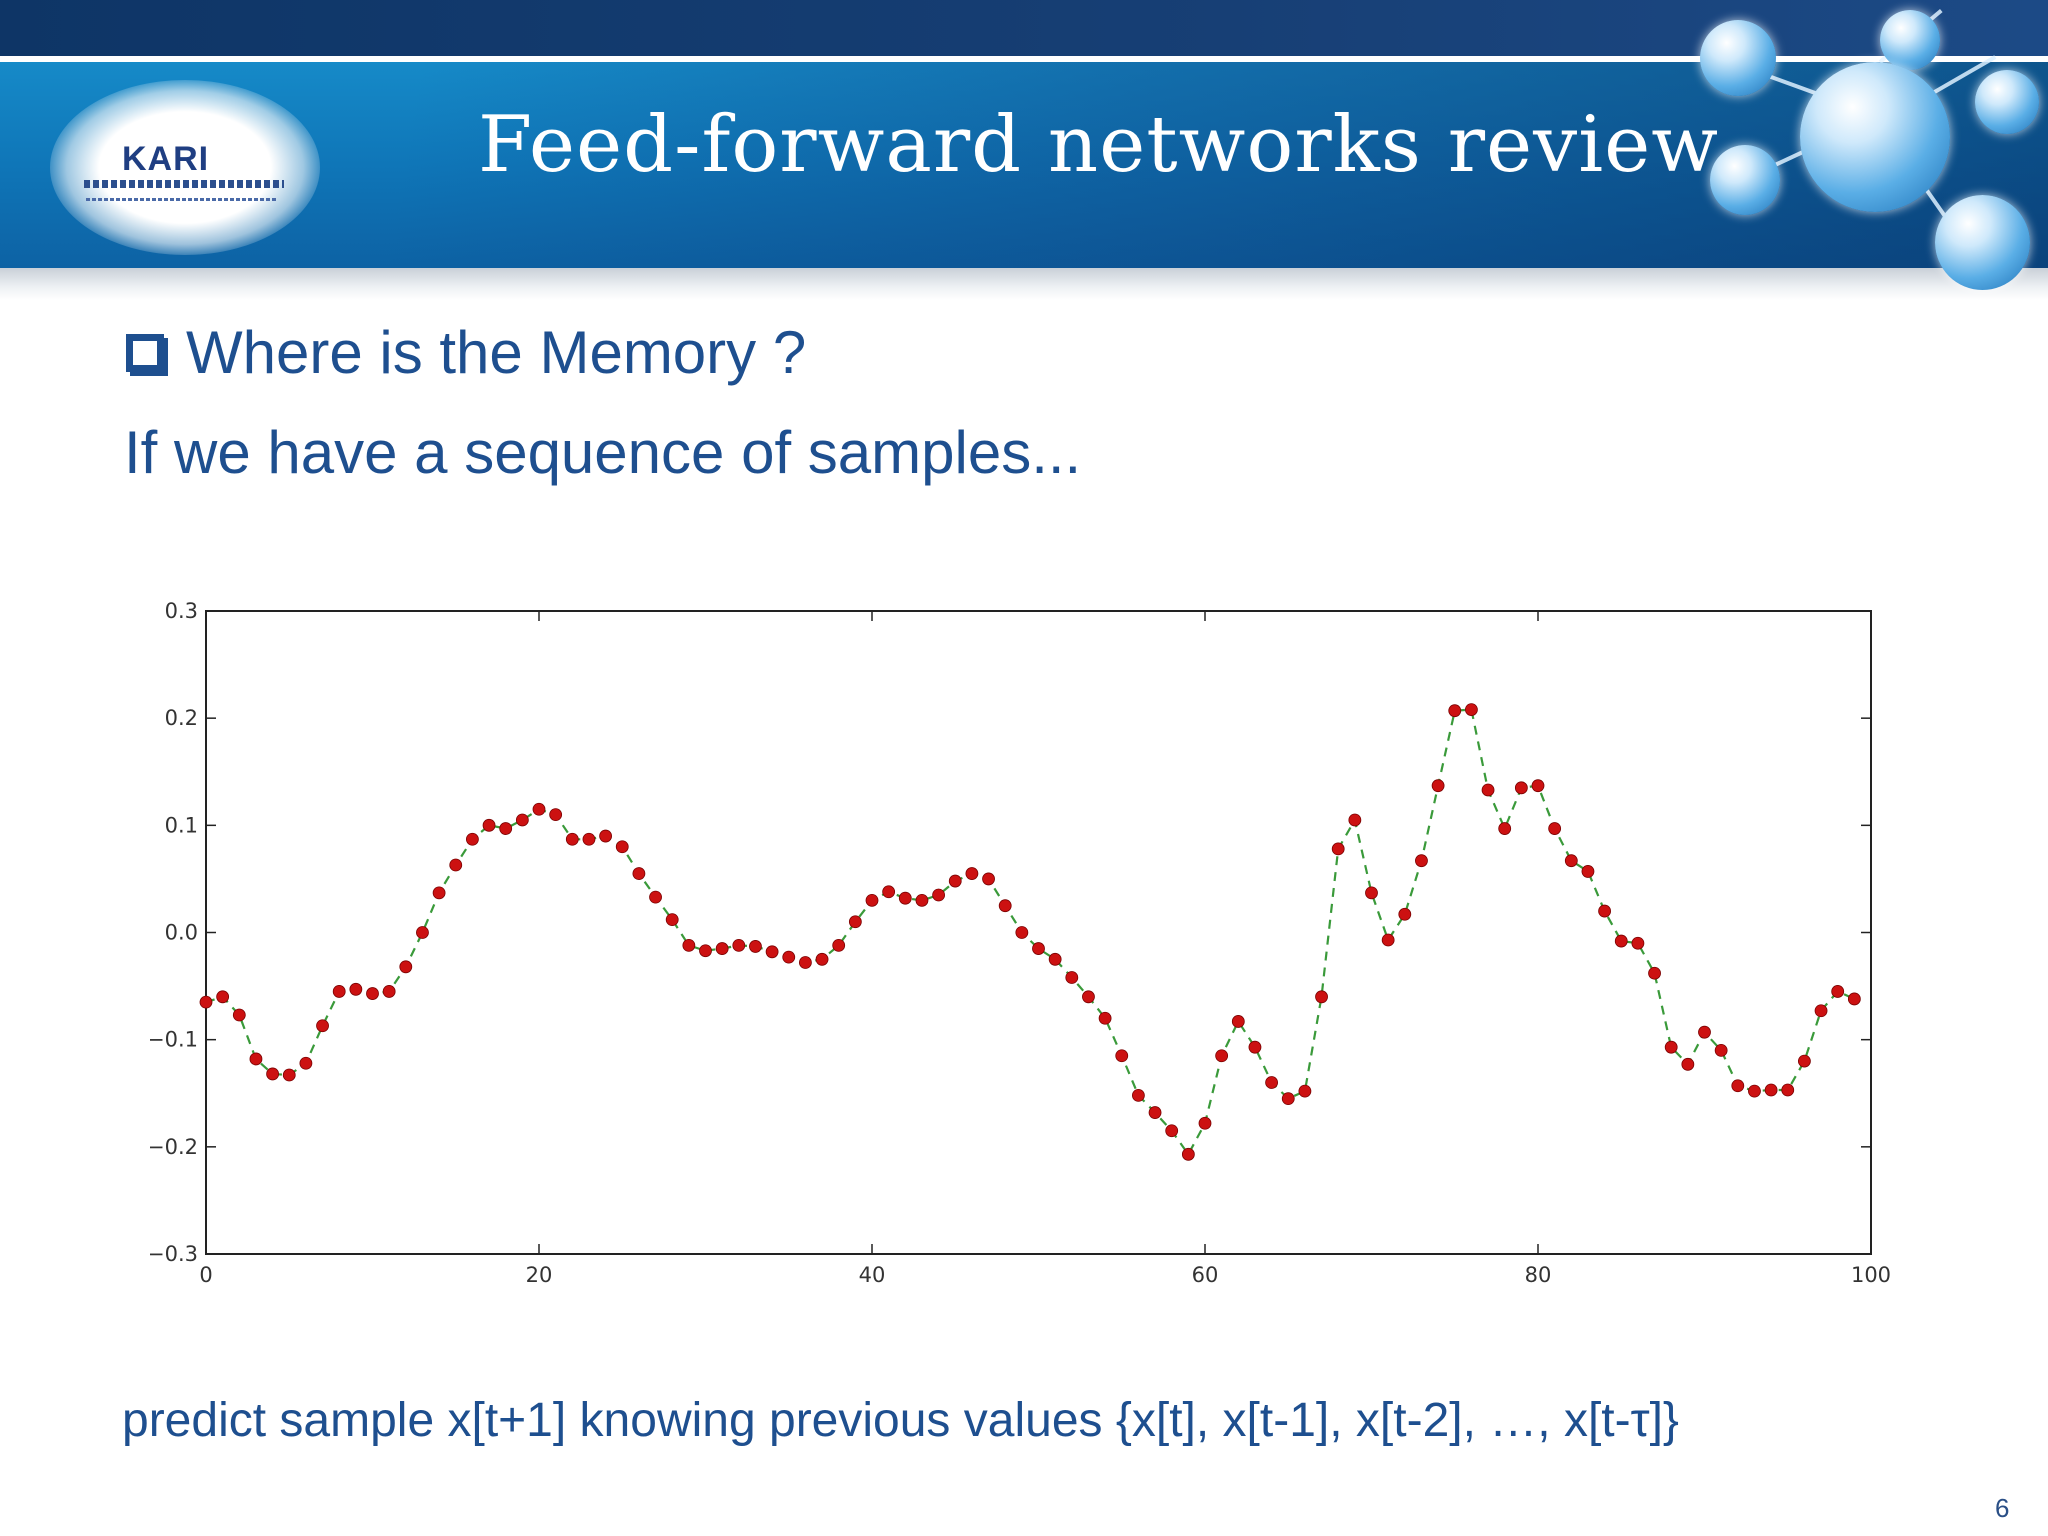 This screenshot has height=1536, width=2048. I want to click on x-tick-label: 80, so click(1538, 1275).